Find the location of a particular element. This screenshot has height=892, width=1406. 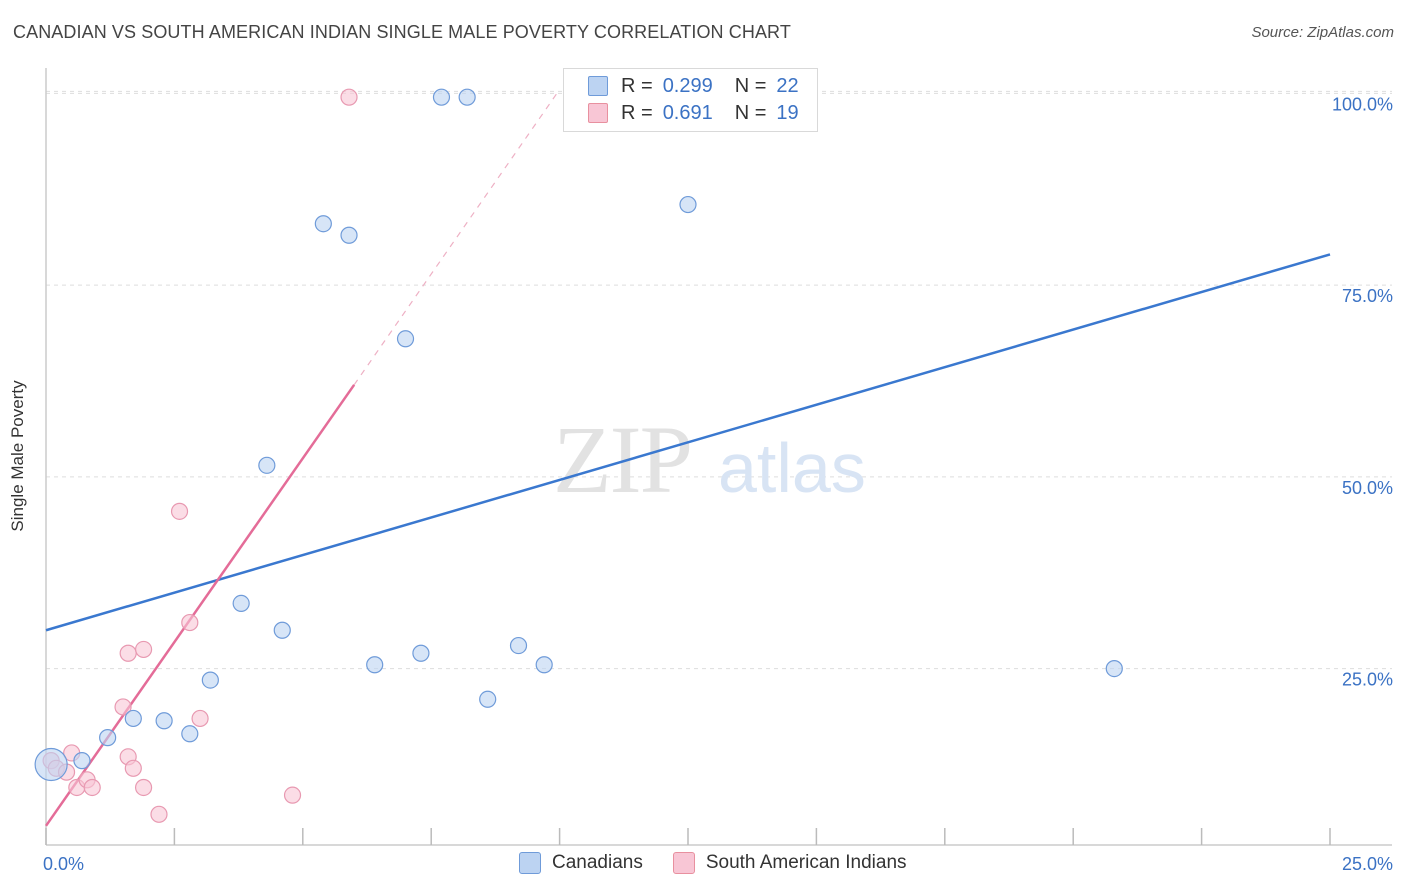

legend-r-value: 0.299 is located at coordinates (687, 85).